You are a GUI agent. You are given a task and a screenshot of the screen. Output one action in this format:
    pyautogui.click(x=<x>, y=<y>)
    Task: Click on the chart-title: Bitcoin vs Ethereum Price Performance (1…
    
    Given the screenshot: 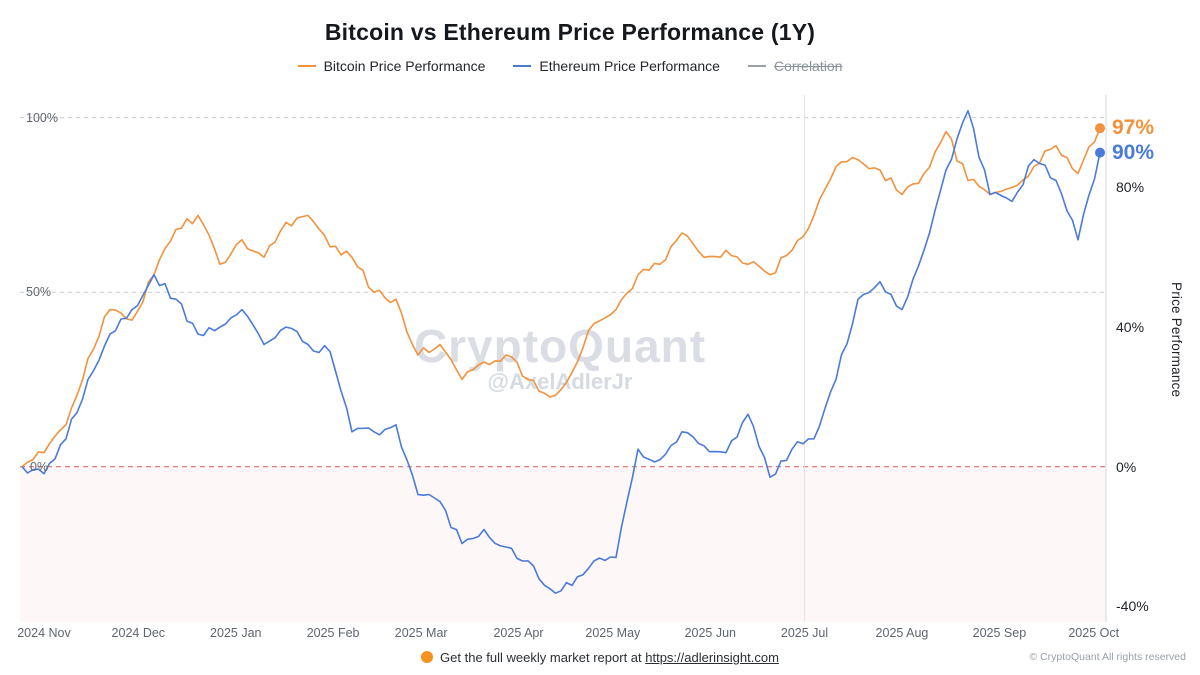 What is the action you would take?
    pyautogui.click(x=570, y=32)
    